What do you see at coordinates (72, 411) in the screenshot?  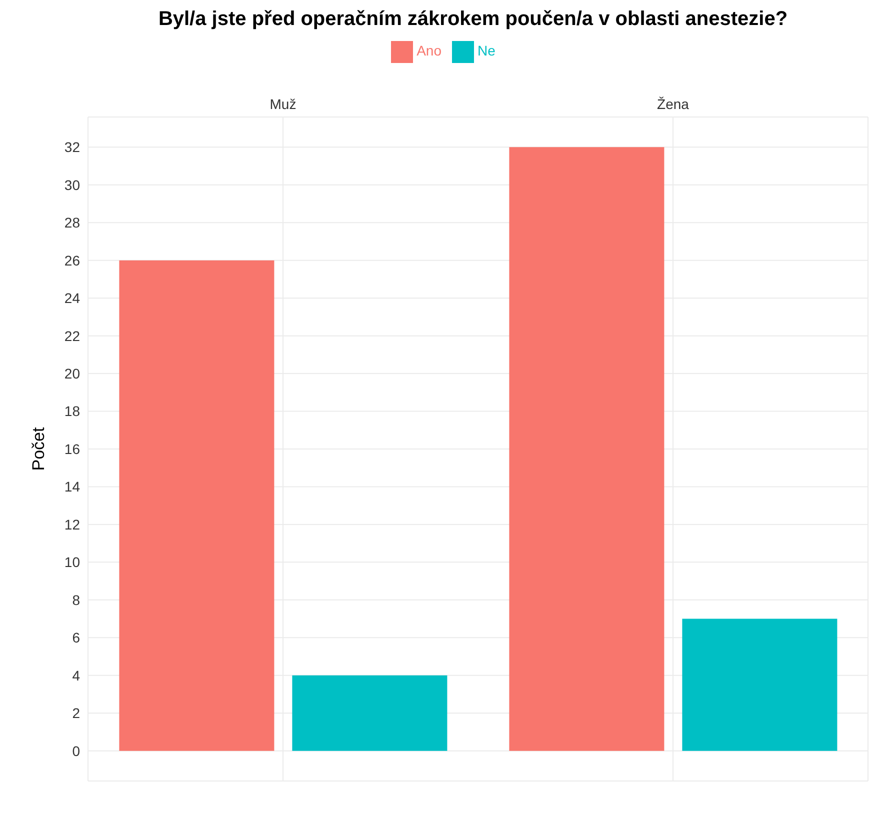 I see `y-tick-label: 18` at bounding box center [72, 411].